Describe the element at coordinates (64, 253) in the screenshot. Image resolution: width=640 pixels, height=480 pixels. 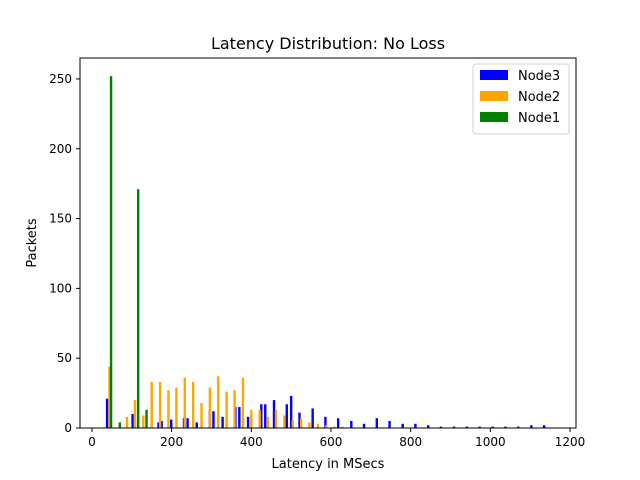
I see `y-ticks: 0 50 100 150 200 250` at that location.